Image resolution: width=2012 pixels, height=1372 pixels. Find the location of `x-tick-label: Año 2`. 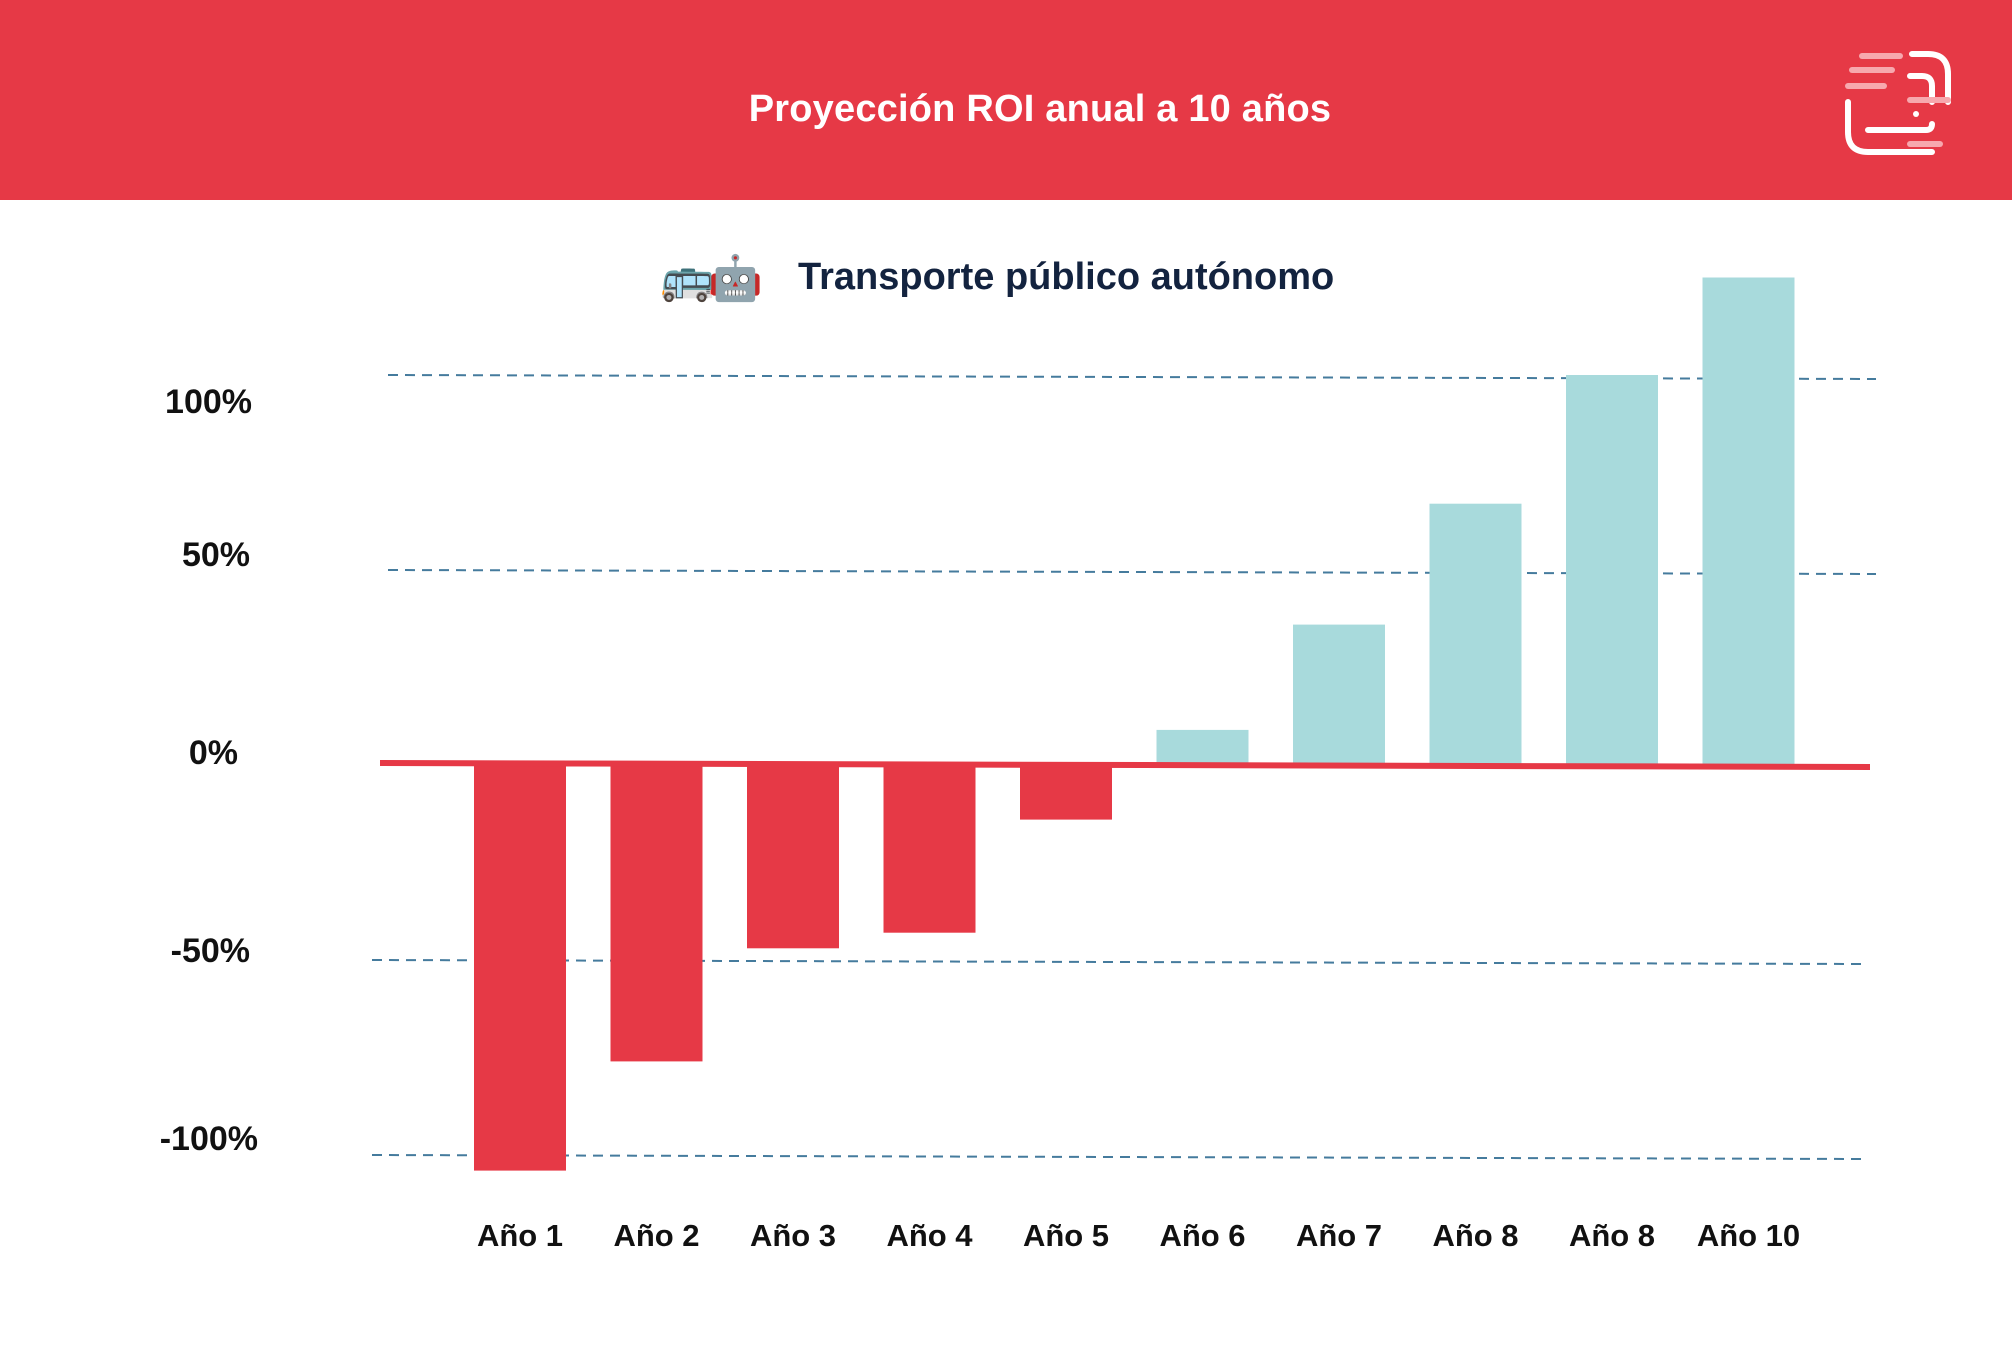

x-tick-label: Año 2 is located at coordinates (656, 1235).